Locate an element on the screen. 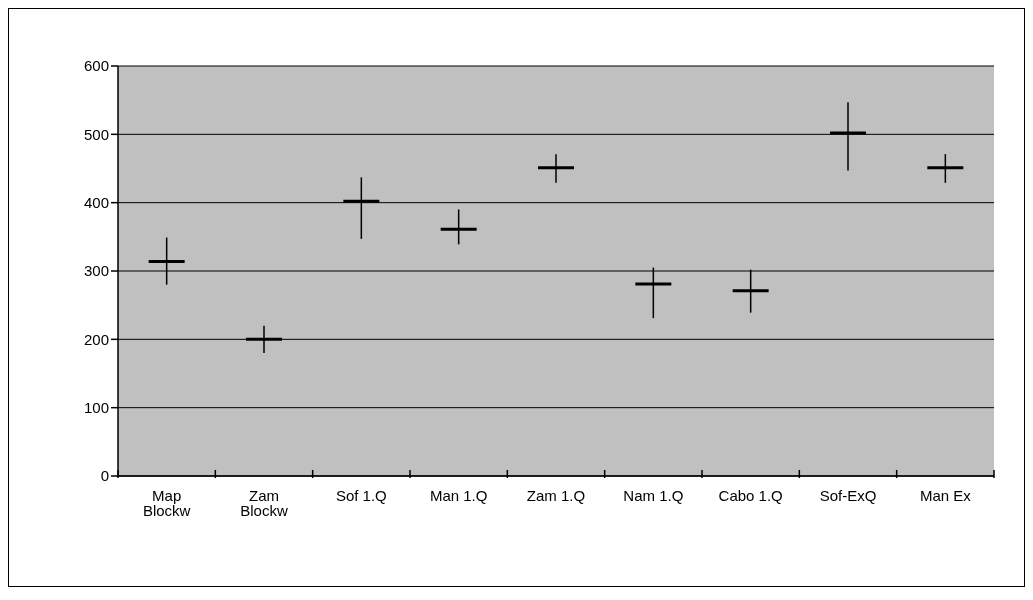 The width and height of the screenshot is (1033, 600). x-tick-label: Man Ex is located at coordinates (945, 495).